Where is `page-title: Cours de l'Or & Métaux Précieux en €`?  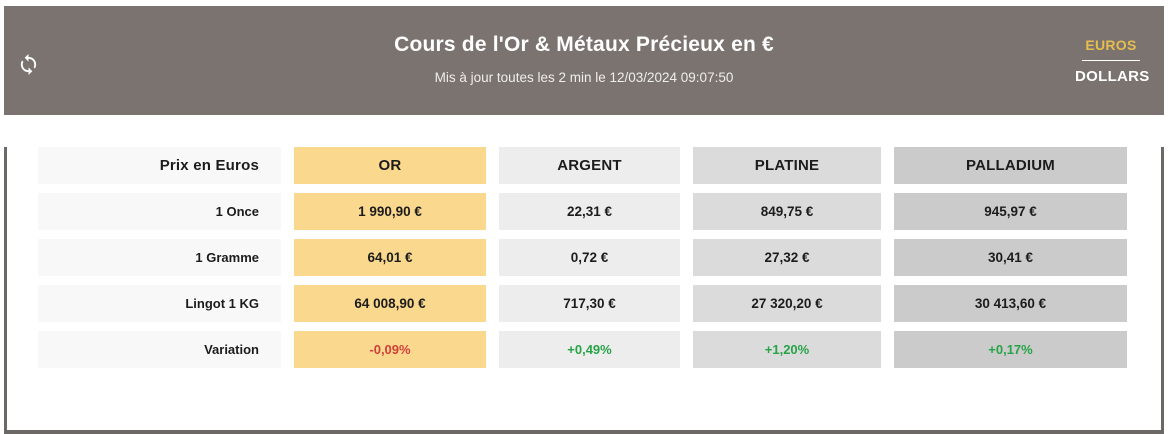 page-title: Cours de l'Or & Métaux Précieux en € is located at coordinates (584, 44).